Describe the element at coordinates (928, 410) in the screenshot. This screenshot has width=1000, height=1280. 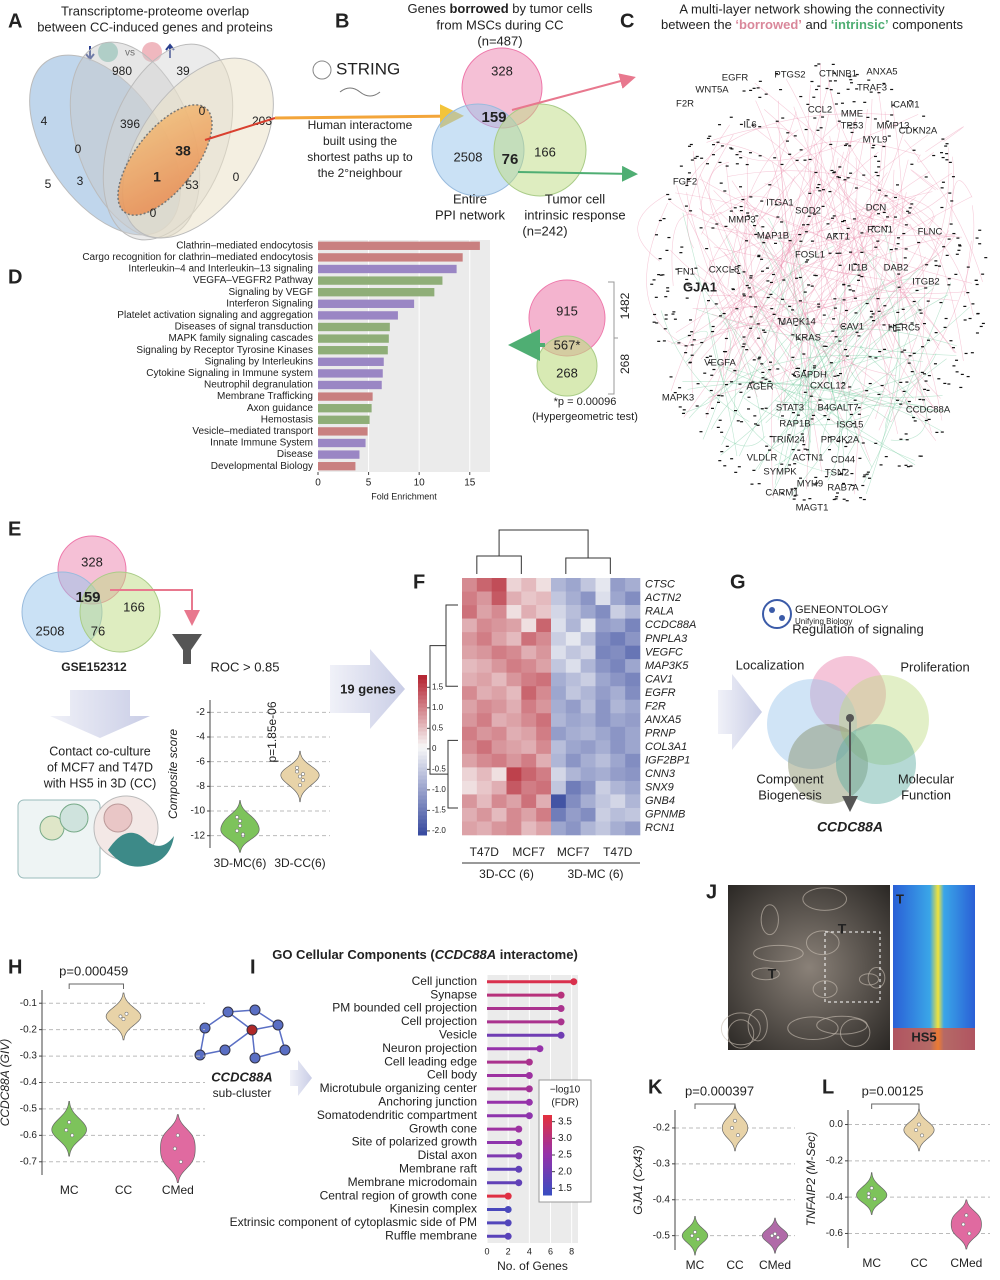
I see `node-label: CCDC88A` at that location.